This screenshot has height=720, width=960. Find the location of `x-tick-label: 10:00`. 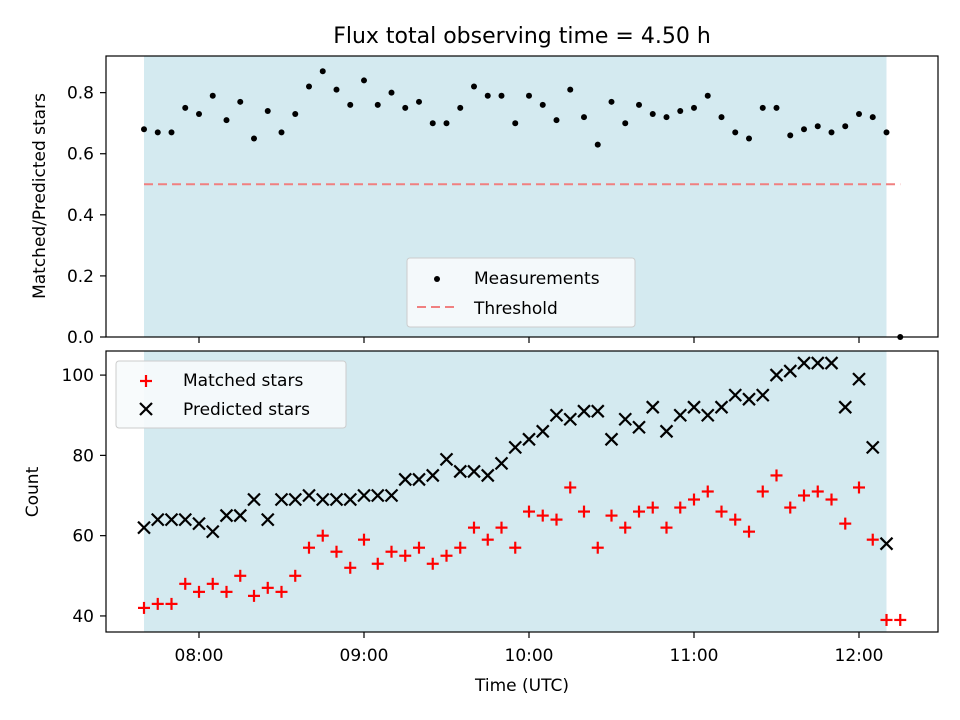

x-tick-label: 10:00 is located at coordinates (529, 656).